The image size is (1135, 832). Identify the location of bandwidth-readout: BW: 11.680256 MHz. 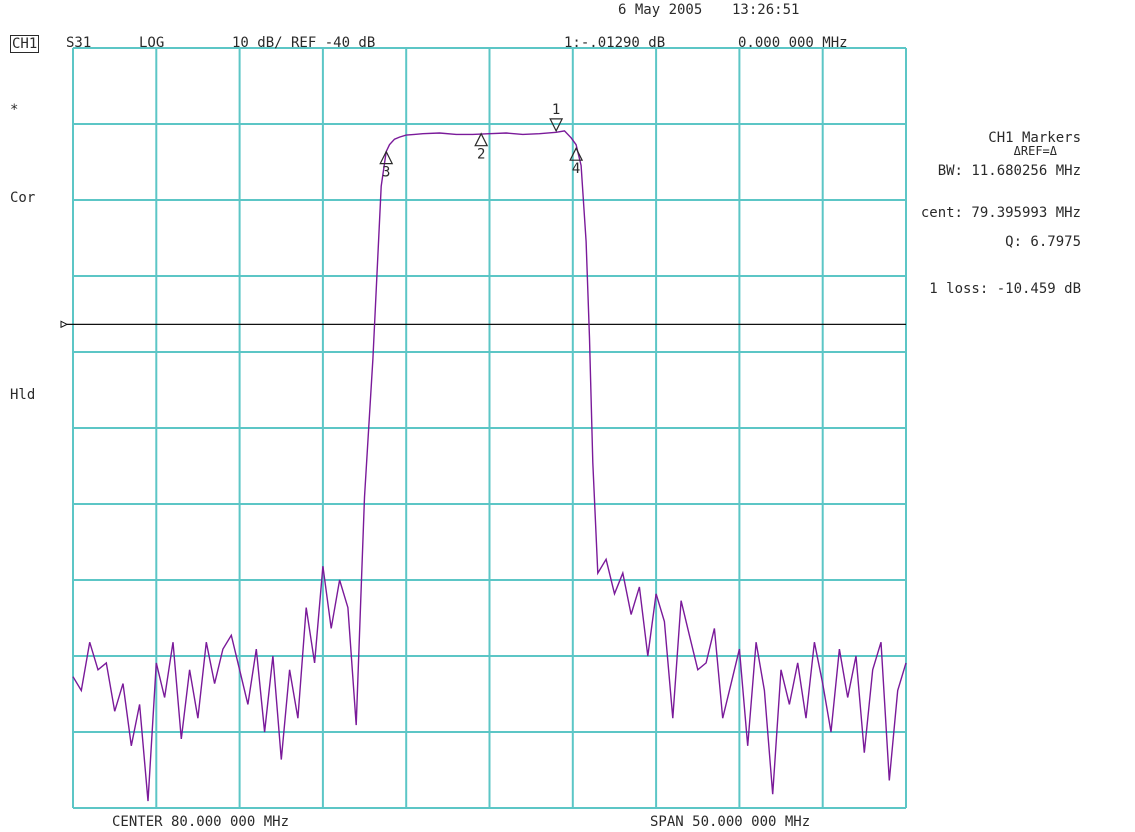
(1009, 171).